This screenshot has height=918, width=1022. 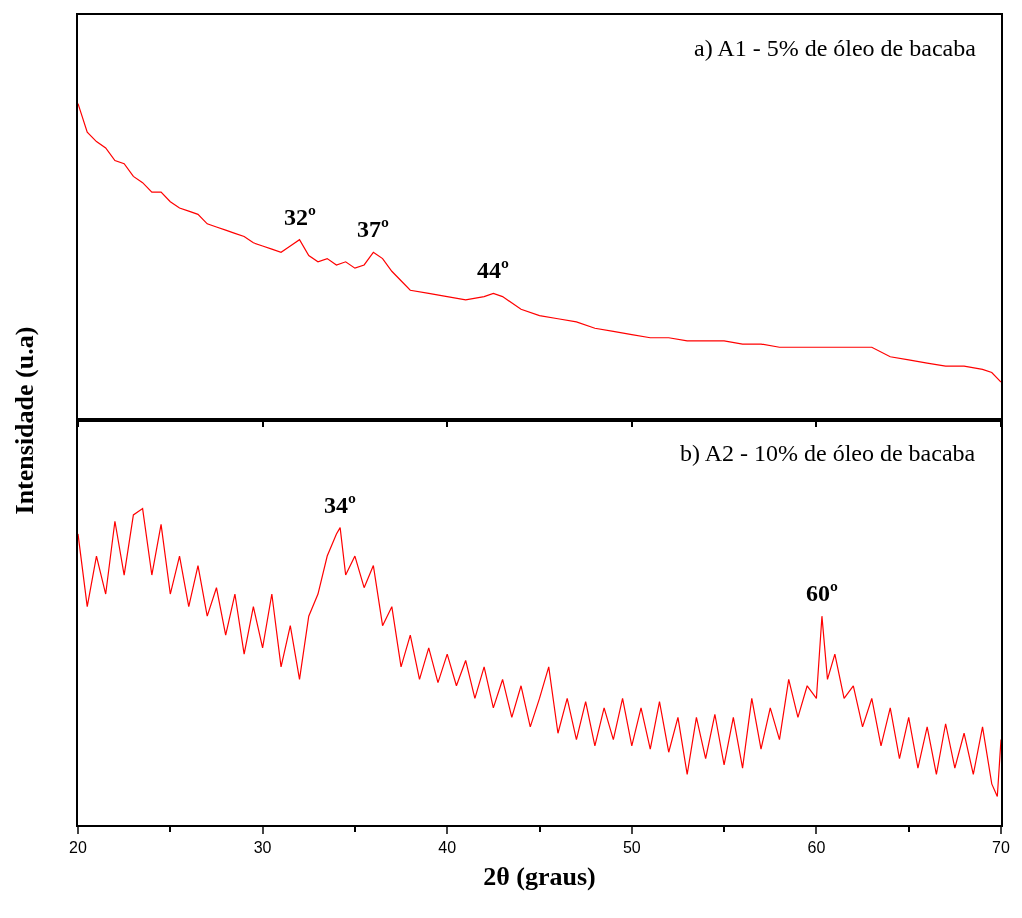 What do you see at coordinates (835, 48) in the screenshot?
I see `chart-title: a) A1 - 5% de óleo de bacaba` at bounding box center [835, 48].